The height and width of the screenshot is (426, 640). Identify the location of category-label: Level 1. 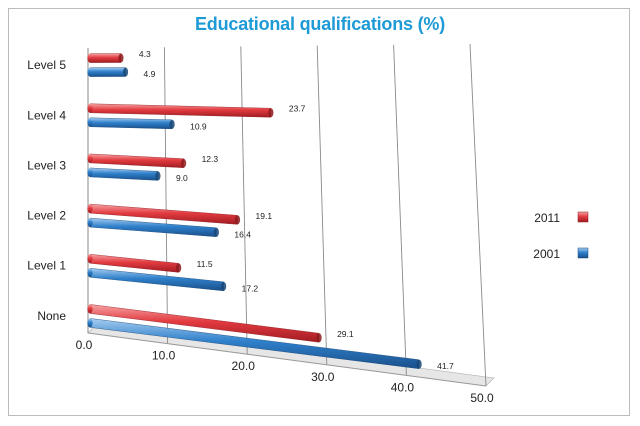
(46, 266).